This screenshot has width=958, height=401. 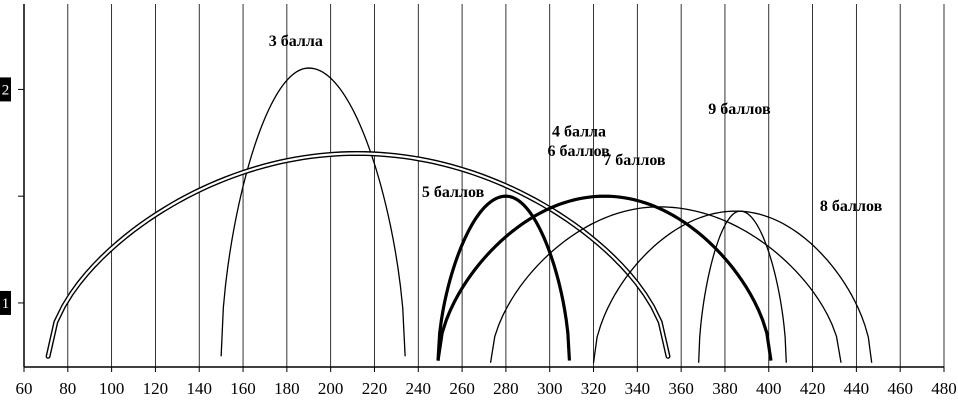 I want to click on y-marker-label: 2, so click(x=6, y=90).